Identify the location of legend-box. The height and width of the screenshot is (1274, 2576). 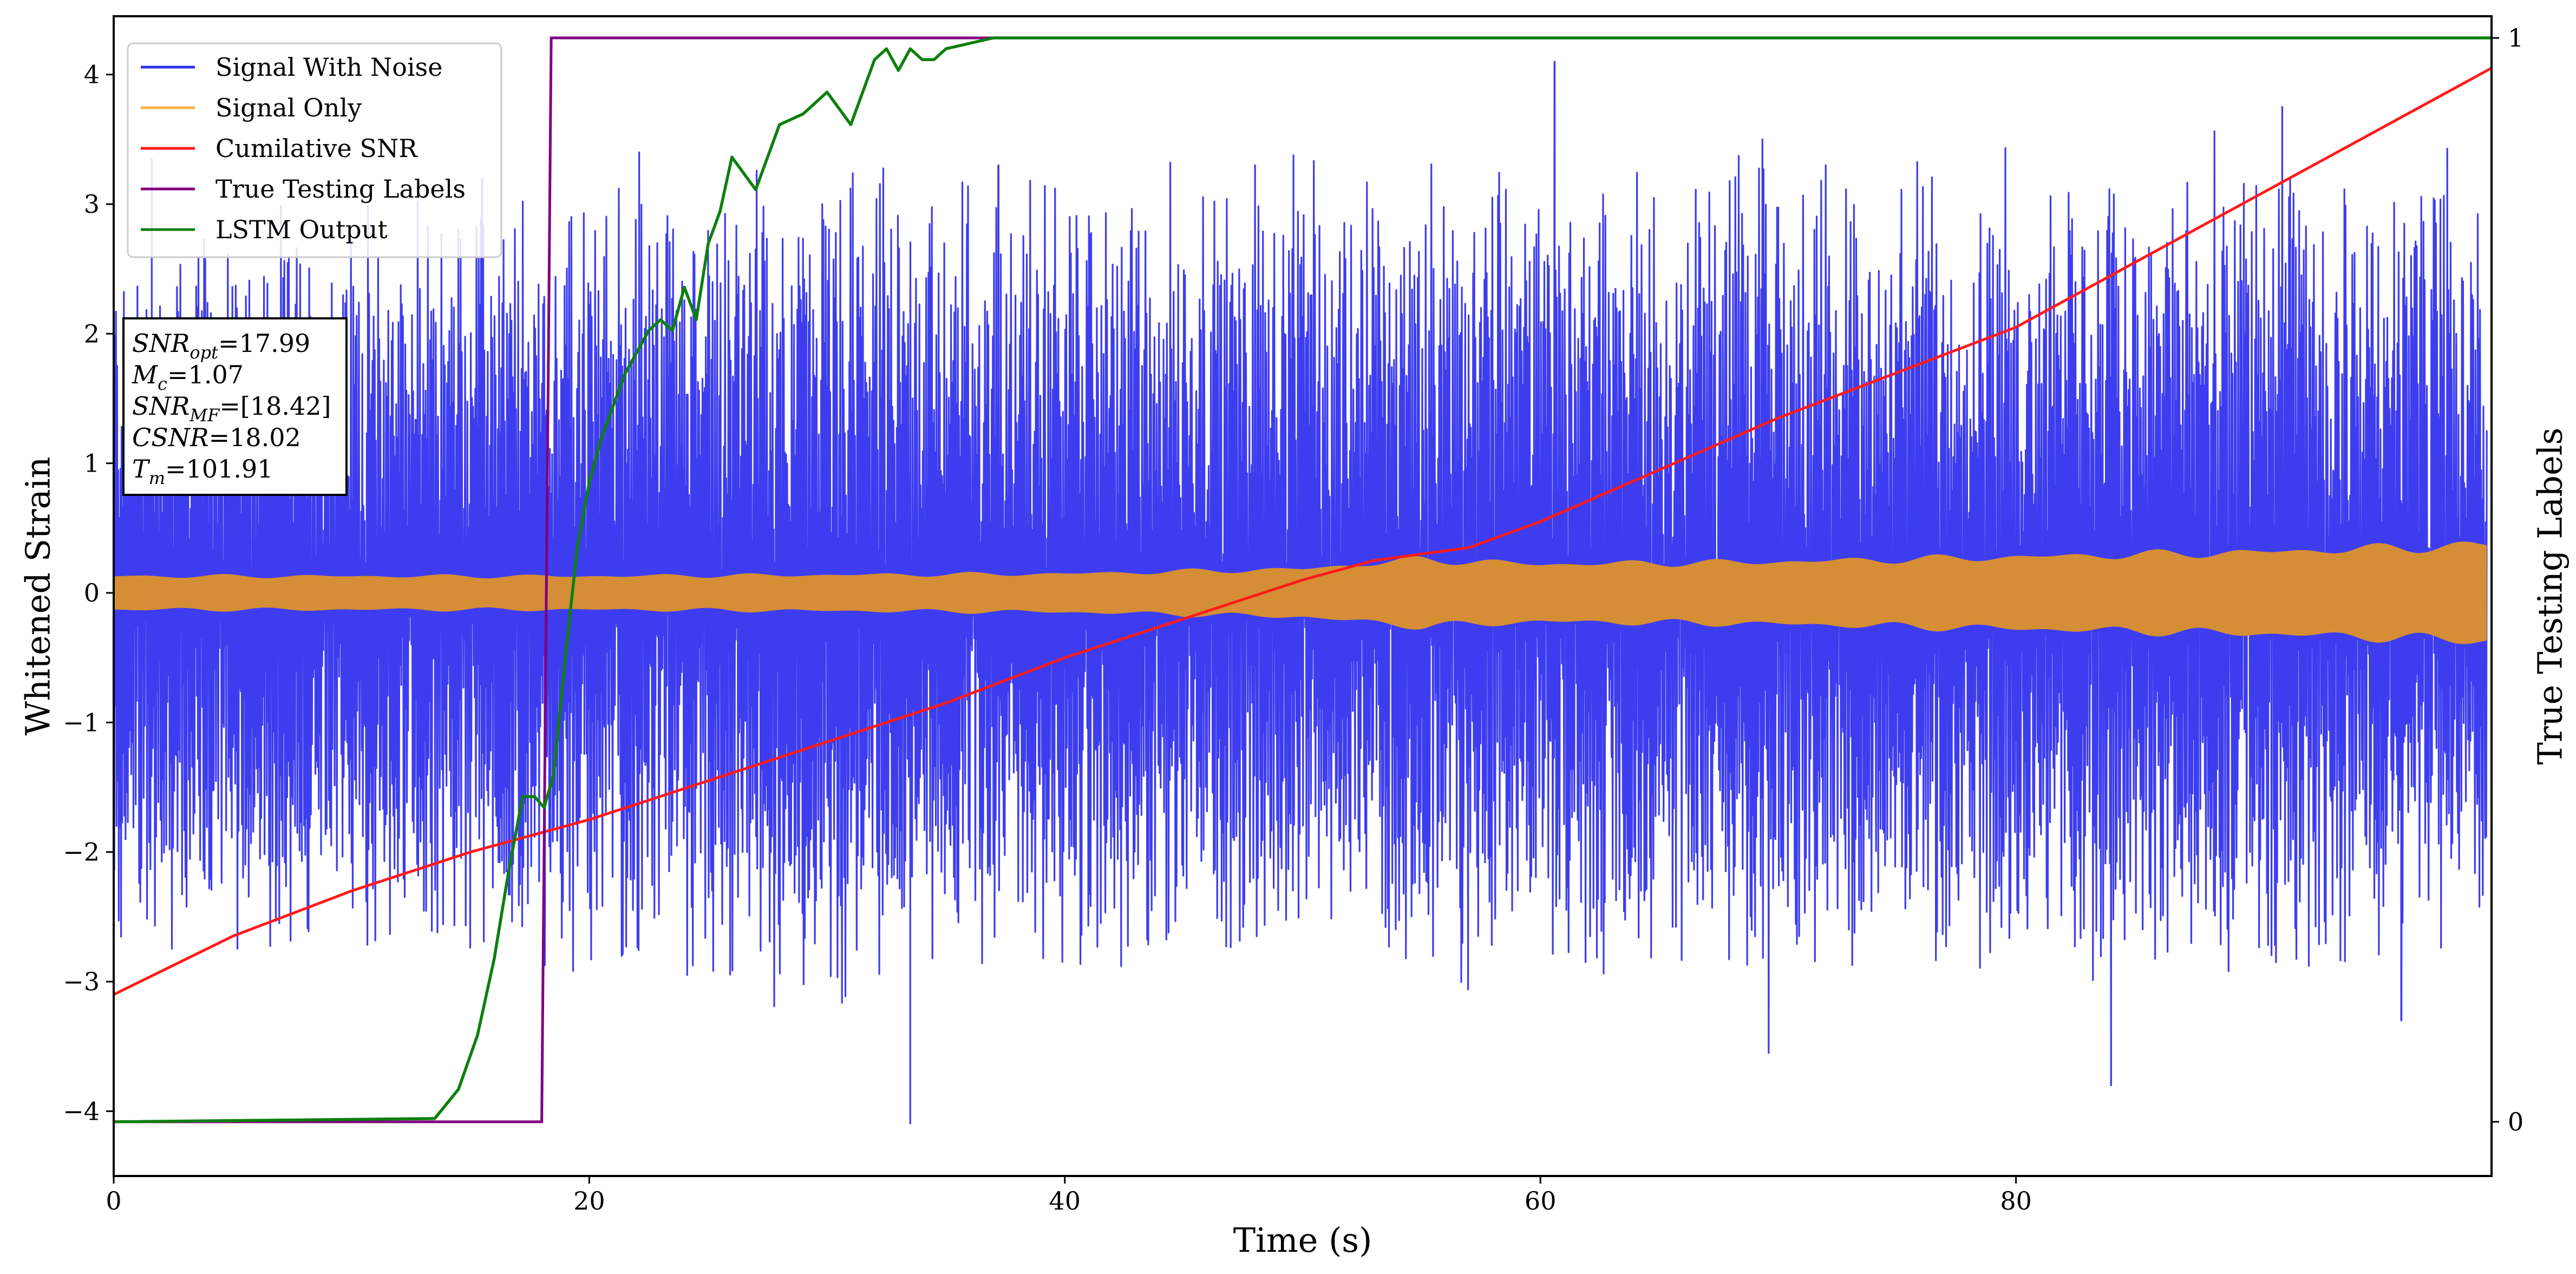
(315, 150).